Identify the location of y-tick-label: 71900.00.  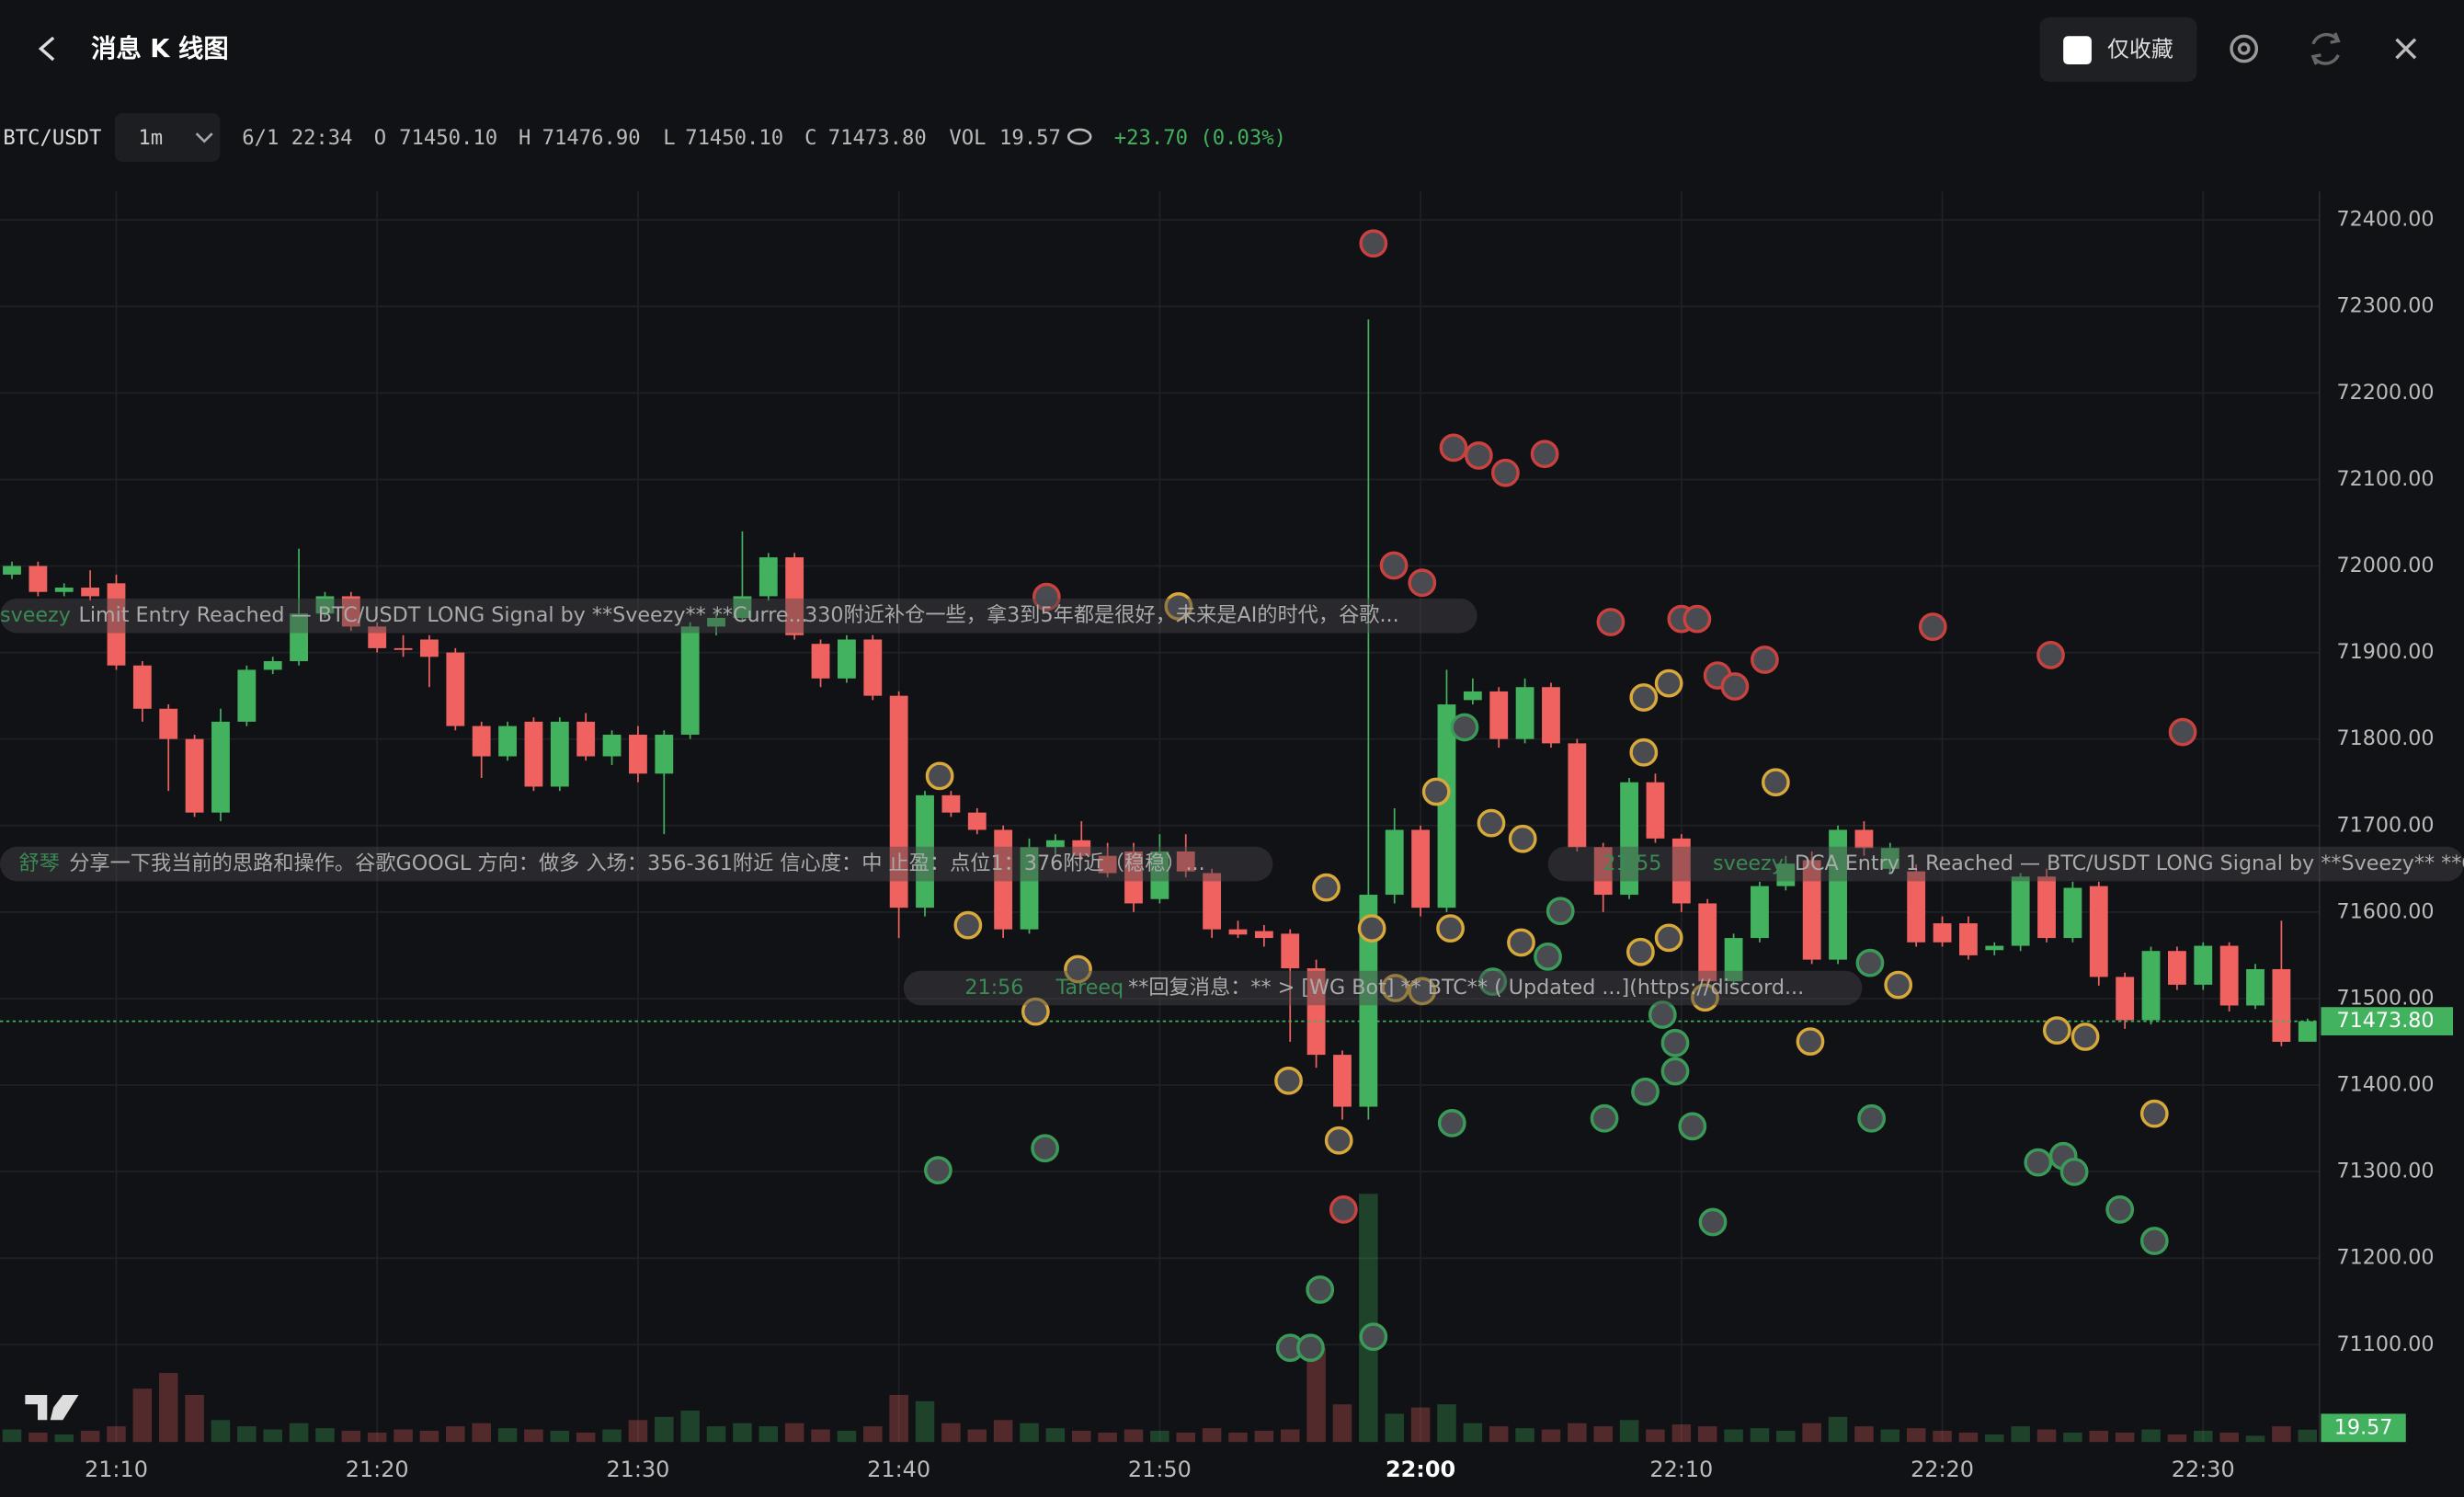
(2386, 652).